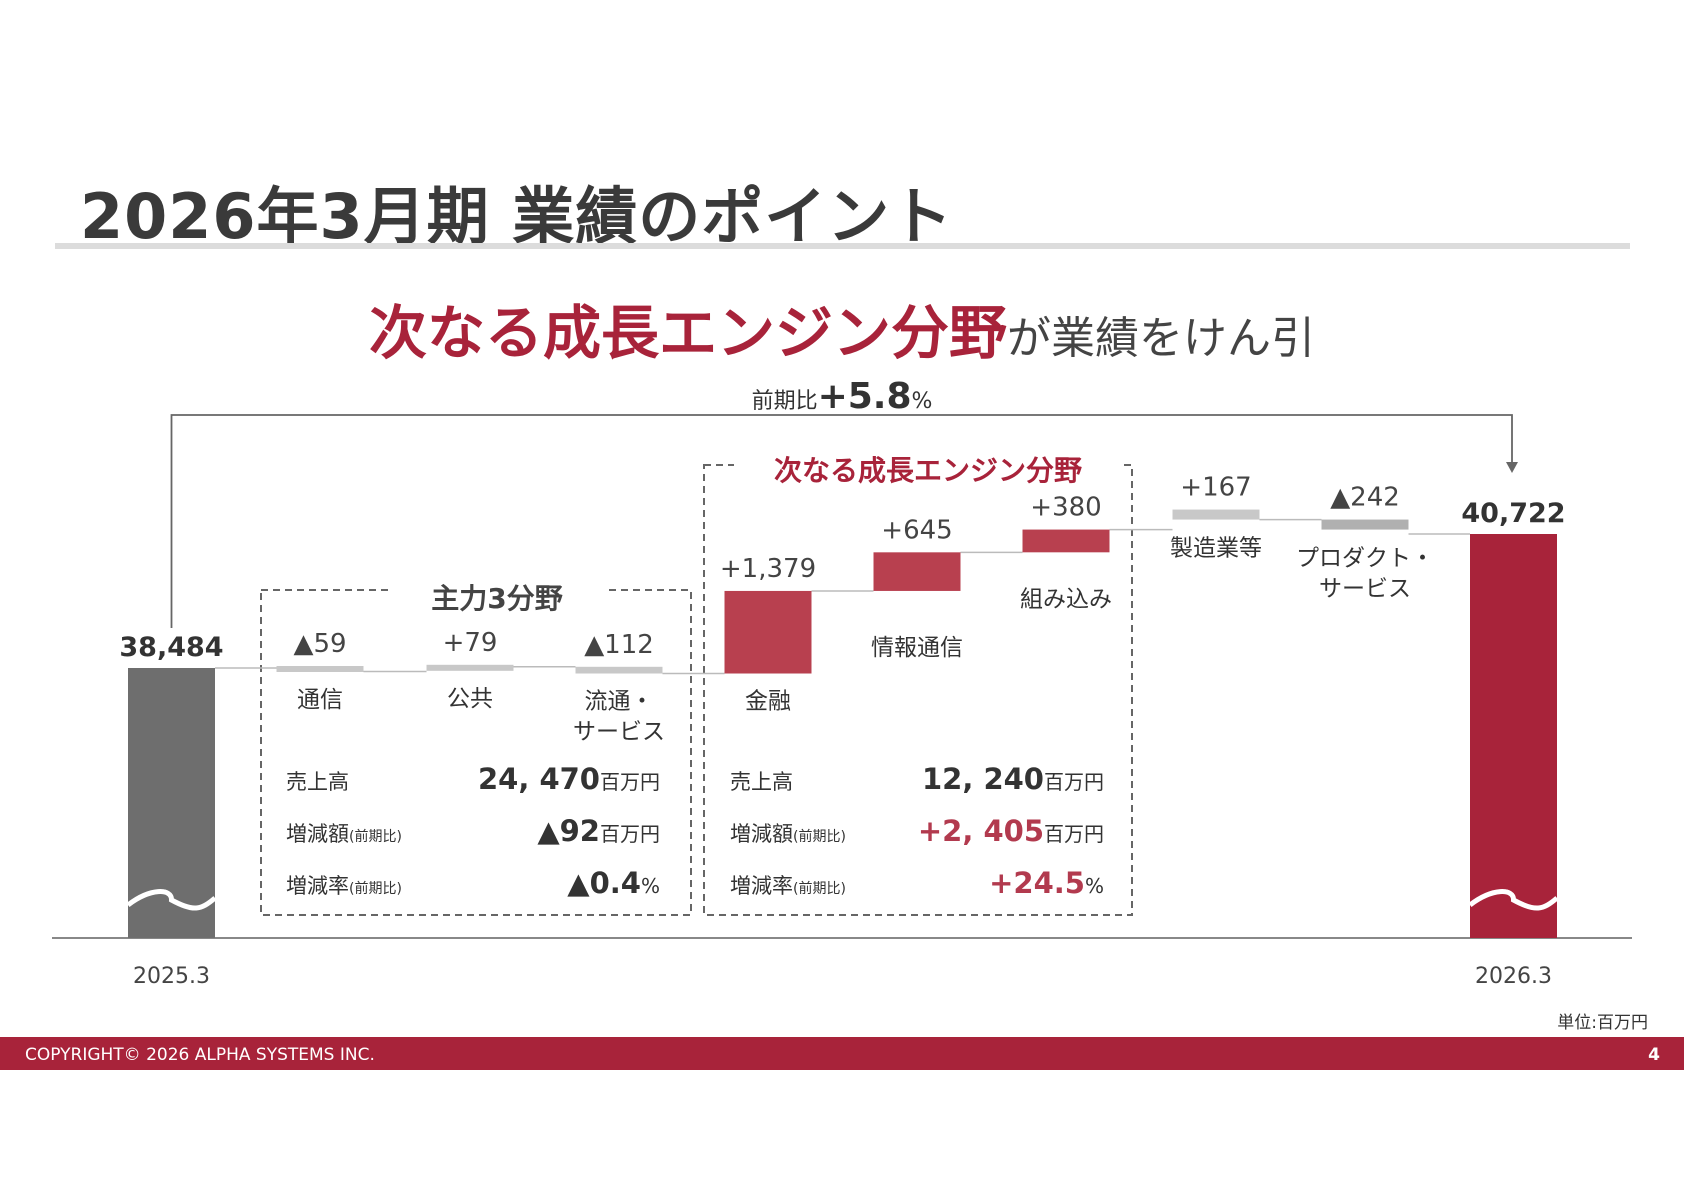  Describe the element at coordinates (319, 644) in the screenshot. I see `step-value-label: ▲59` at that location.